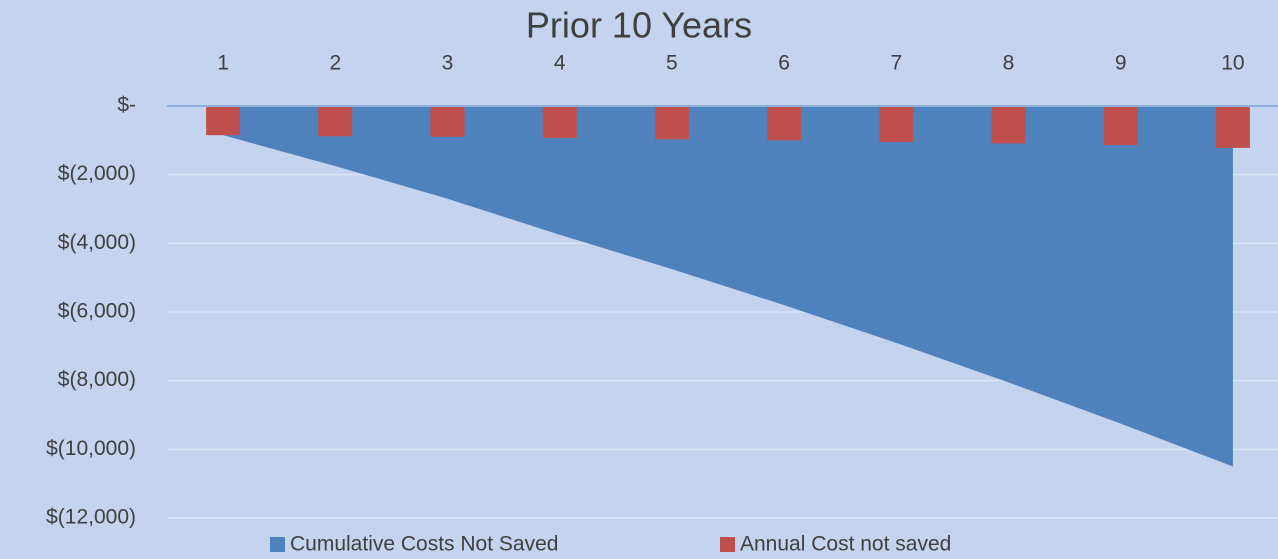 Image resolution: width=1278 pixels, height=559 pixels. I want to click on x-tick-label: 9, so click(1121, 63).